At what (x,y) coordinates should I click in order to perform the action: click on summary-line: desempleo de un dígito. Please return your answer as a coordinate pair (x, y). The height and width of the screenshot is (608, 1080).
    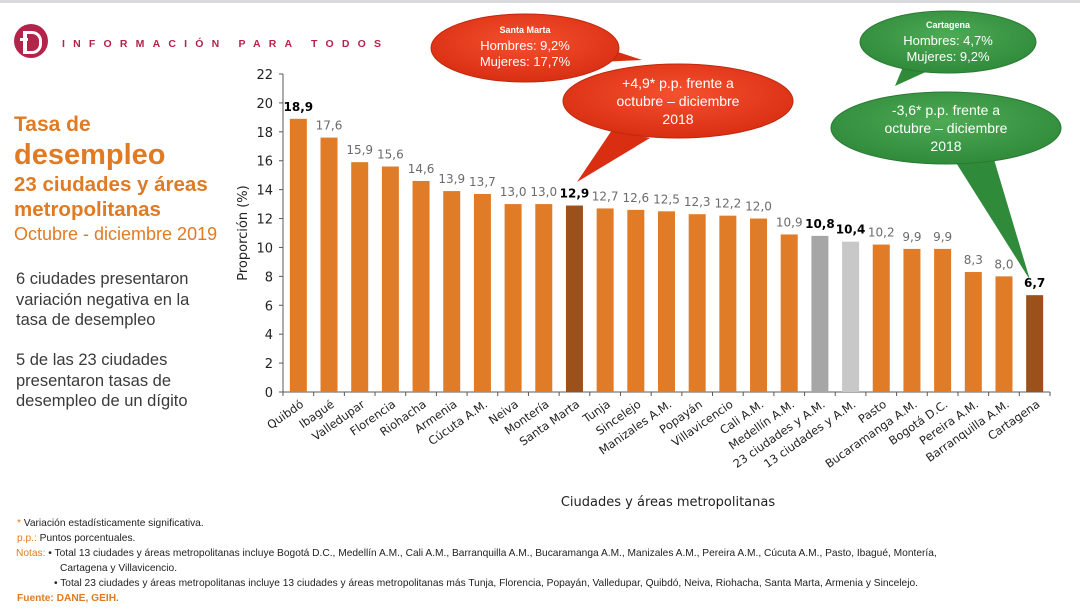
    Looking at the image, I should click on (102, 401).